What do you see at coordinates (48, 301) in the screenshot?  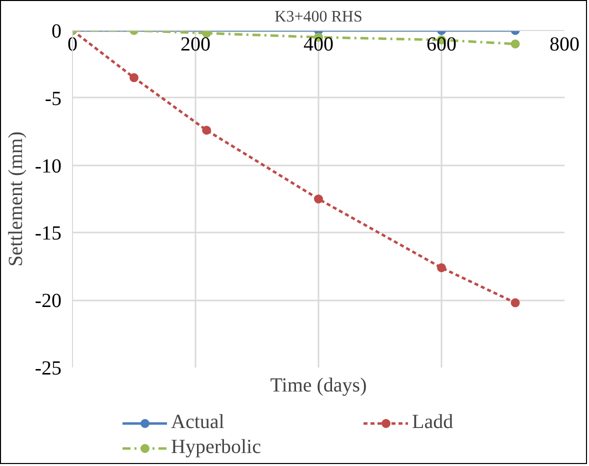 I see `y-tick-label: -20` at bounding box center [48, 301].